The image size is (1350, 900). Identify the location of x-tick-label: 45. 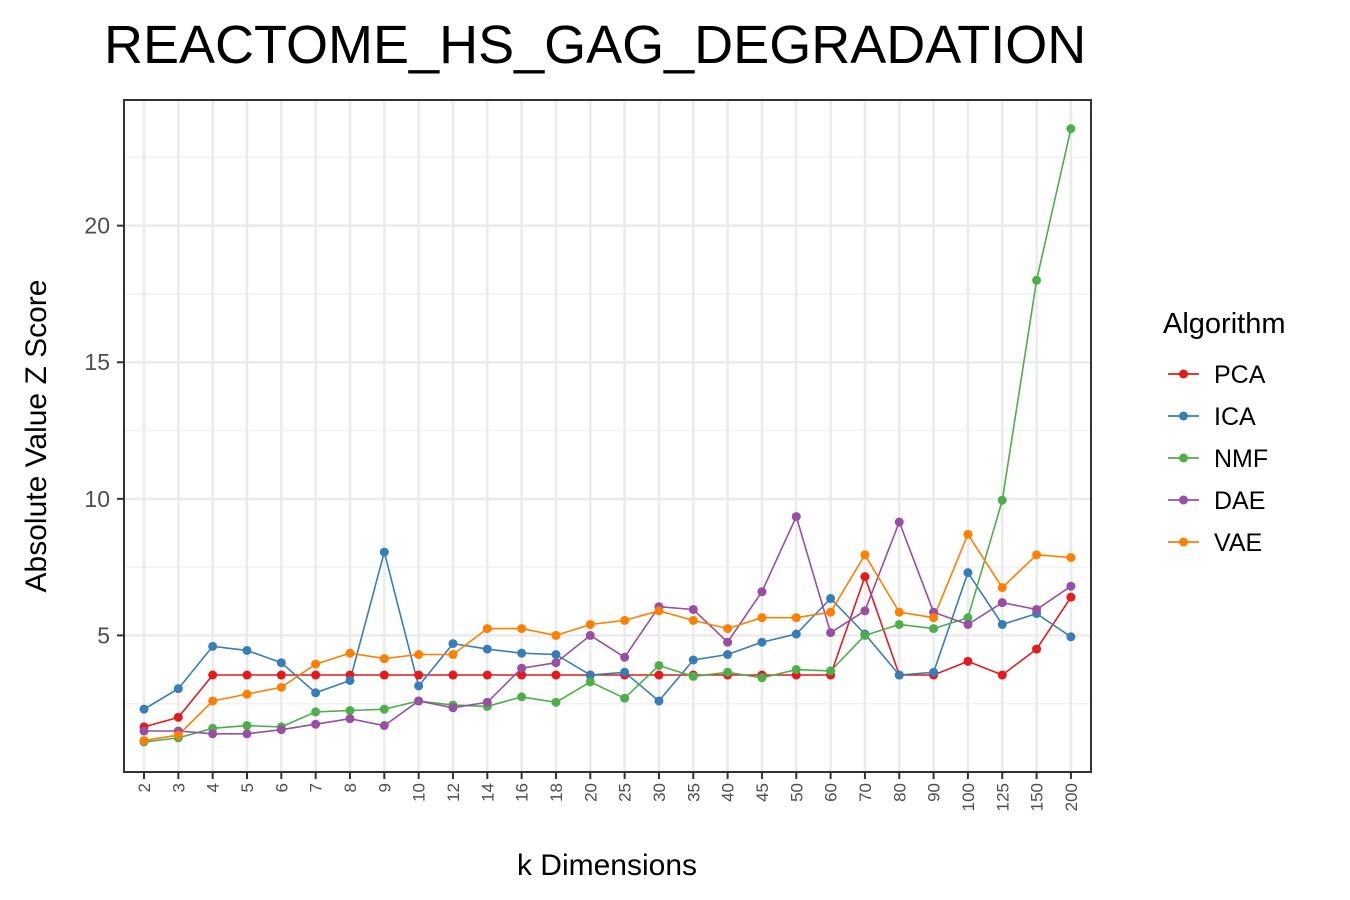
(762, 792).